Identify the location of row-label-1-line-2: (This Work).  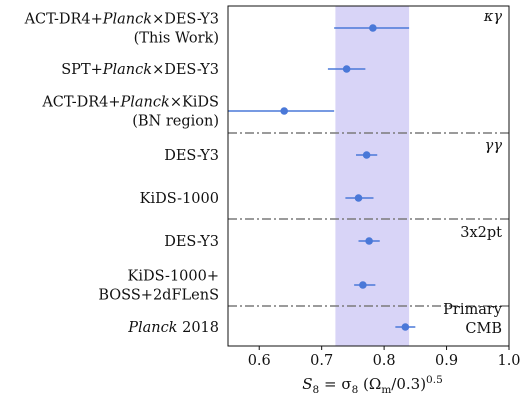
(176, 39).